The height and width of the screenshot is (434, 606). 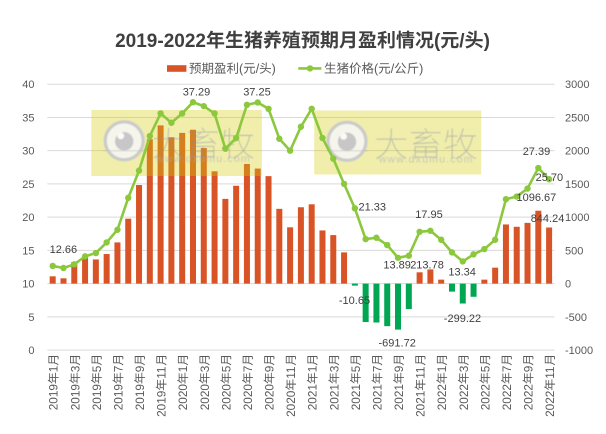 What do you see at coordinates (577, 152) in the screenshot?
I see `svg-text: 2000` at bounding box center [577, 152].